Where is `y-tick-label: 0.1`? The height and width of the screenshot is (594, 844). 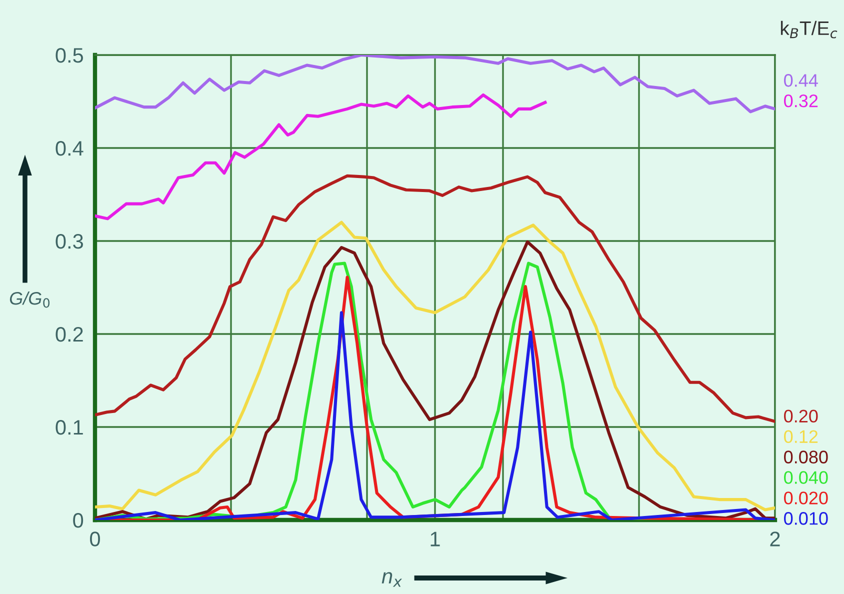 y-tick-label: 0.1 is located at coordinates (69, 427).